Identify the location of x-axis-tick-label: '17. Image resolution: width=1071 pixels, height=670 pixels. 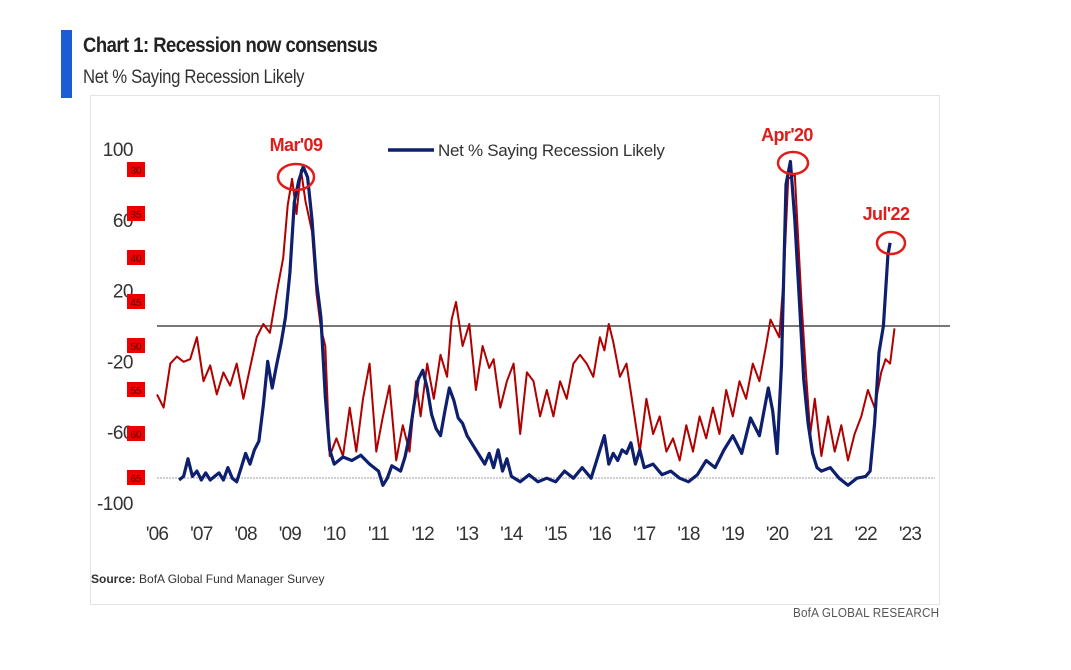
(644, 534).